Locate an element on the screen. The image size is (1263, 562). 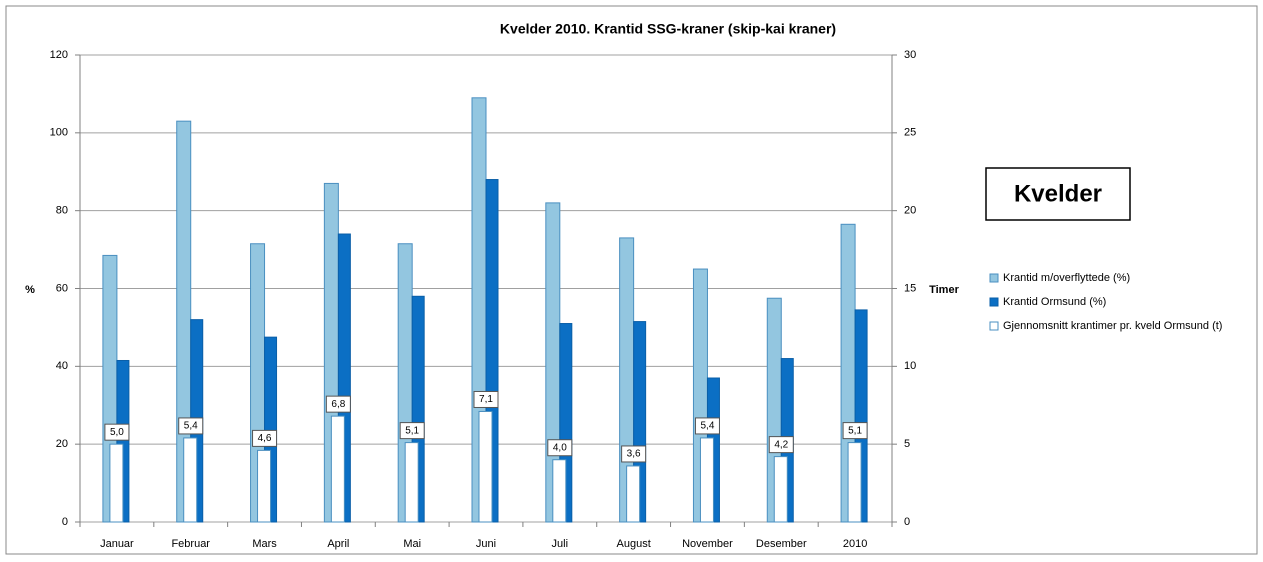
data-label: 7,1 is located at coordinates (486, 399).